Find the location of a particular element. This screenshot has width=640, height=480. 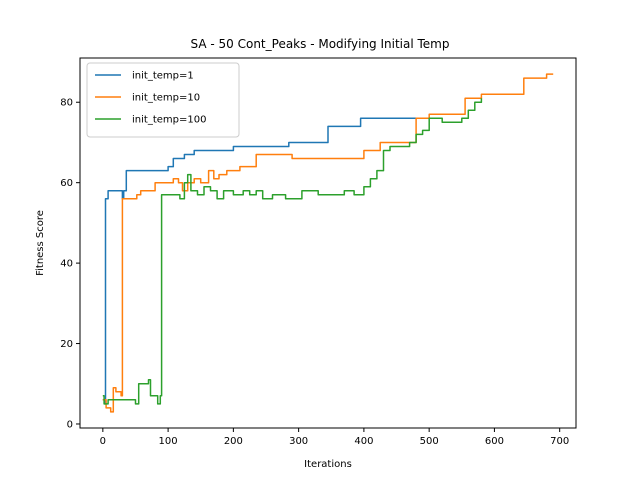

x-tick-label: 200 is located at coordinates (233, 441).